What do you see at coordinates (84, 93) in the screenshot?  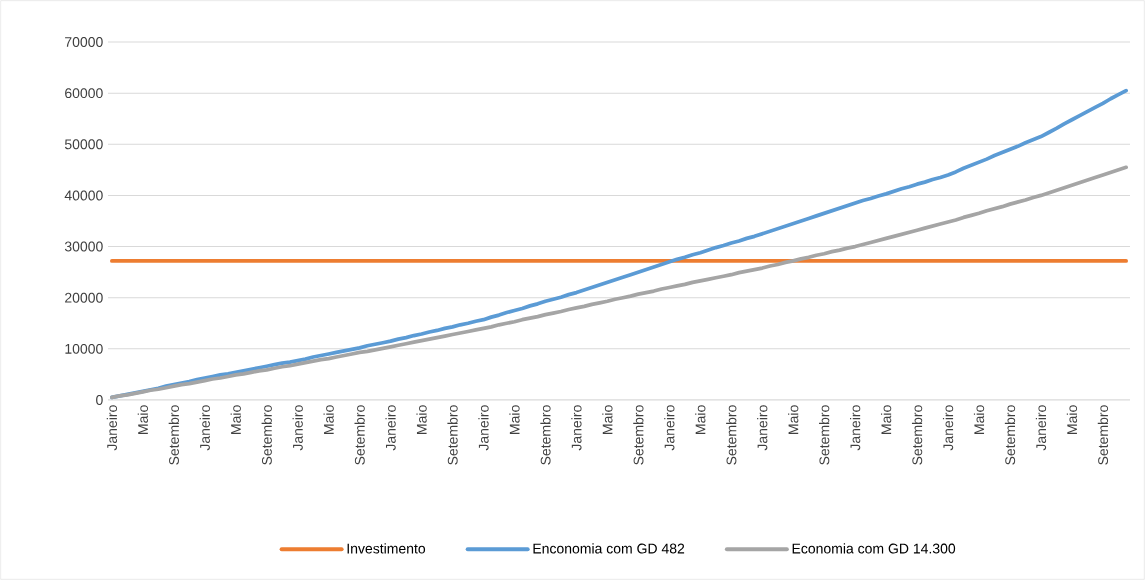 I see `y-tick-label: 60000` at bounding box center [84, 93].